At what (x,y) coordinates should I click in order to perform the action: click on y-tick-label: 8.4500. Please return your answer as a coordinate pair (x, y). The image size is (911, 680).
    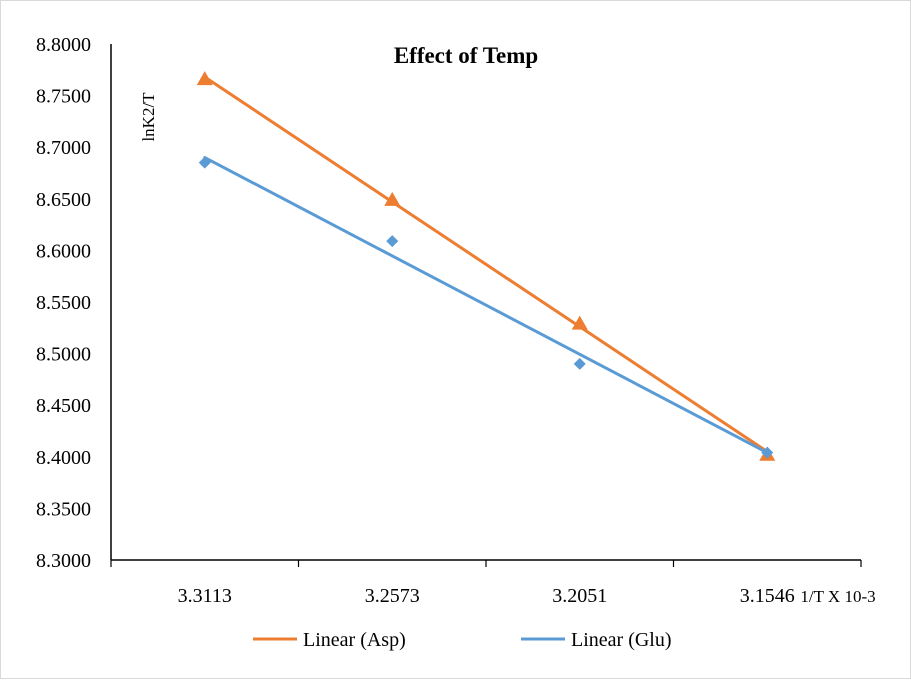
    Looking at the image, I should click on (63, 406).